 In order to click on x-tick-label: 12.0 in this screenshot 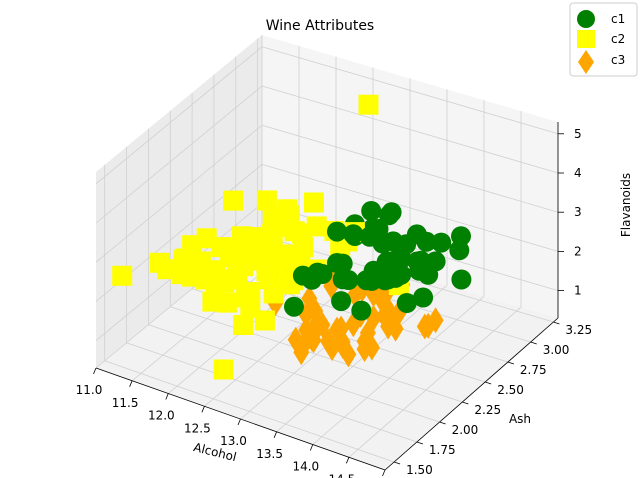, I will do `click(161, 416)`.